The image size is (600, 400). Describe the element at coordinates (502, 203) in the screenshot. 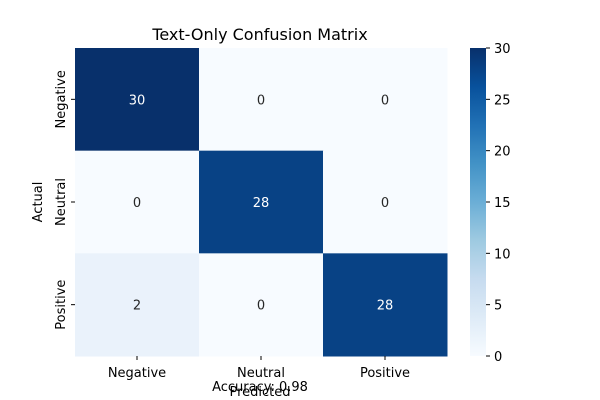

I see `colorbar-tick-label: 15` at that location.